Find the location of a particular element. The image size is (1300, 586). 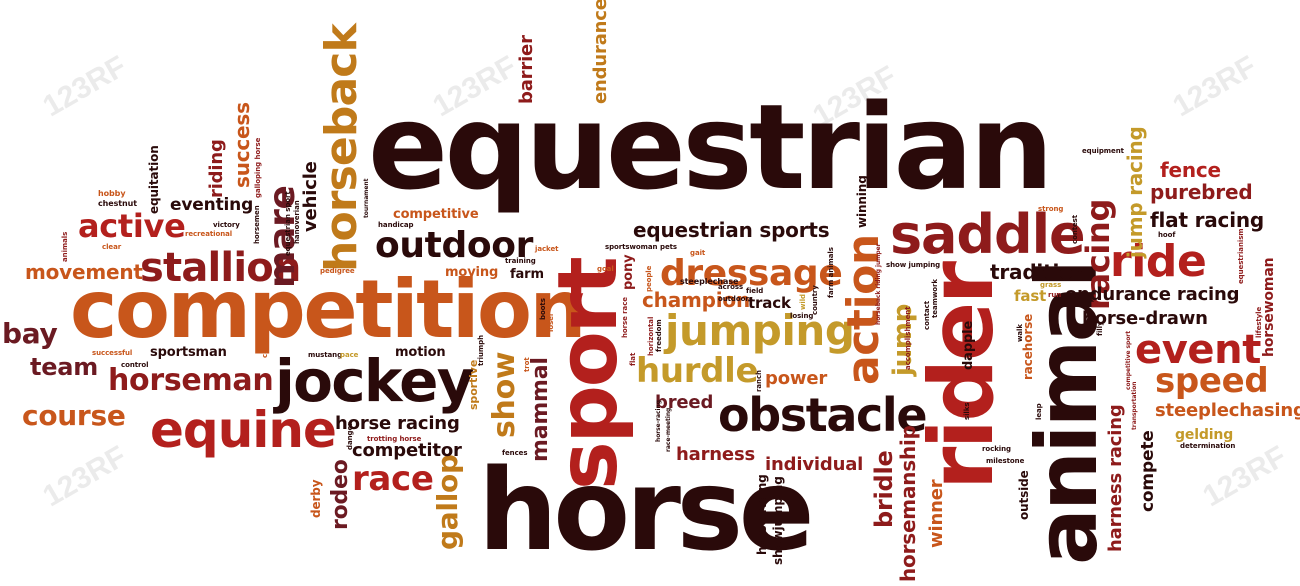

word-competitor: competitor is located at coordinates (407, 450).